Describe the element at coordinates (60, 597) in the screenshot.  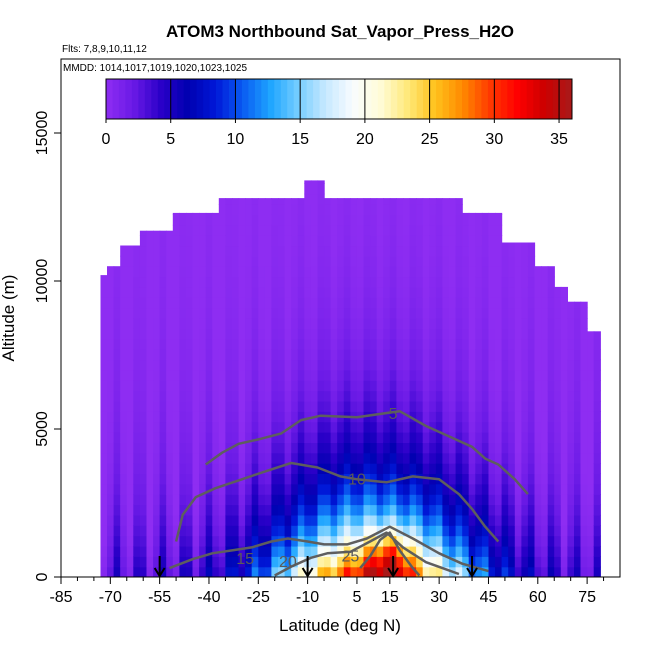
I see `x-tick-label: -85` at that location.